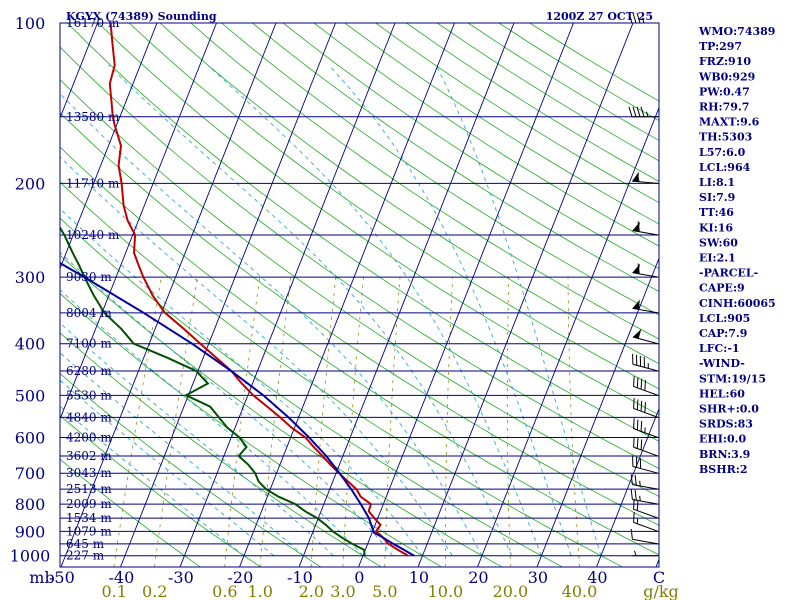  What do you see at coordinates (181, 577) in the screenshot?
I see `temperature-tick-label: -30` at bounding box center [181, 577].